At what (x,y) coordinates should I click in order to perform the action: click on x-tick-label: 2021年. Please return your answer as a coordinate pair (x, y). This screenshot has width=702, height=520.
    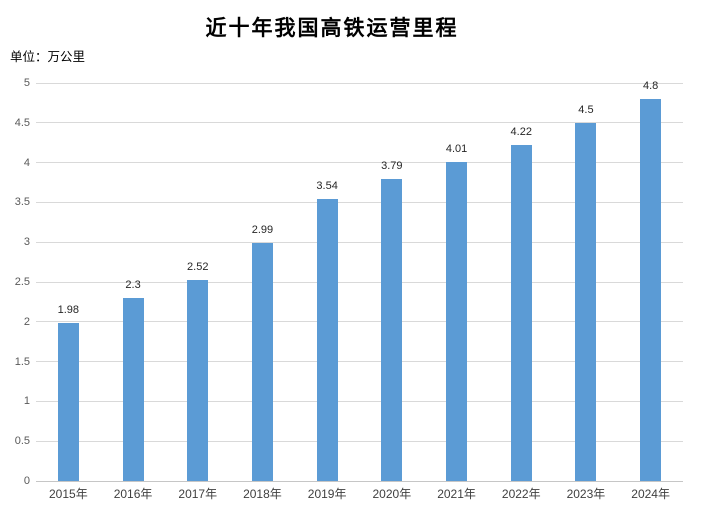
    Looking at the image, I should click on (456, 494).